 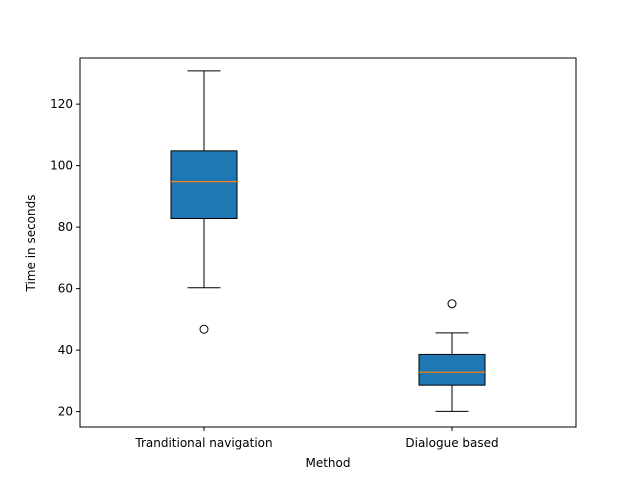 I want to click on x-tick-label: Dialogue based, so click(x=451, y=443).